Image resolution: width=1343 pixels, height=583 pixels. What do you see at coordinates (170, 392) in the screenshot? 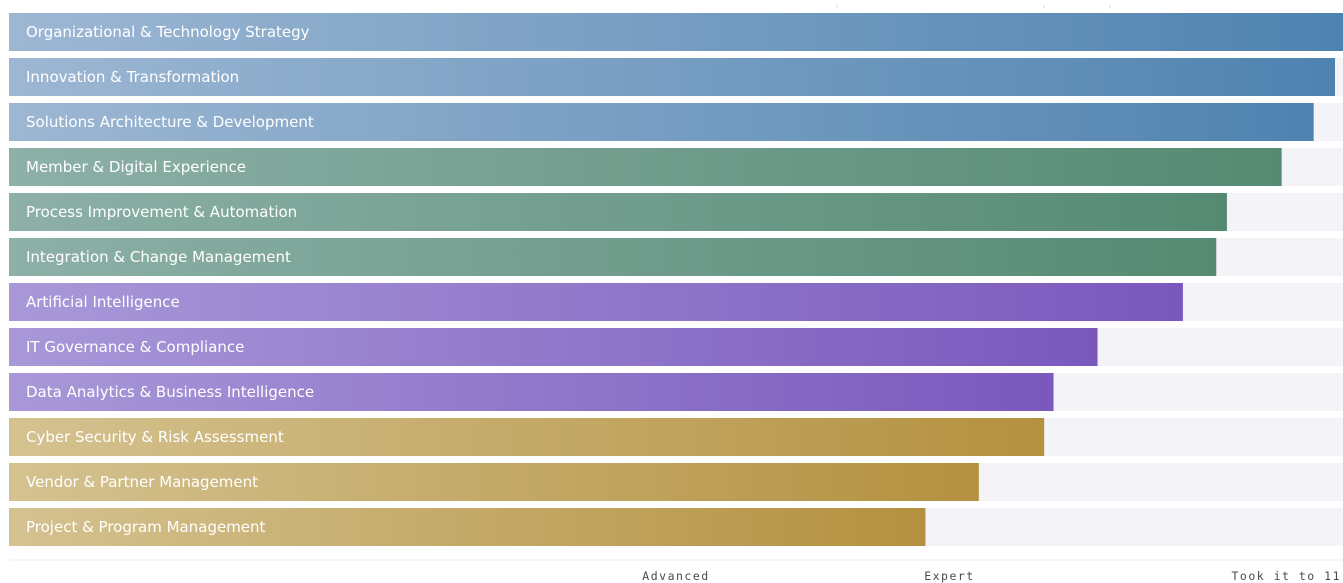
I see `bar-label: Data Analytics & Business Intelligence` at bounding box center [170, 392].